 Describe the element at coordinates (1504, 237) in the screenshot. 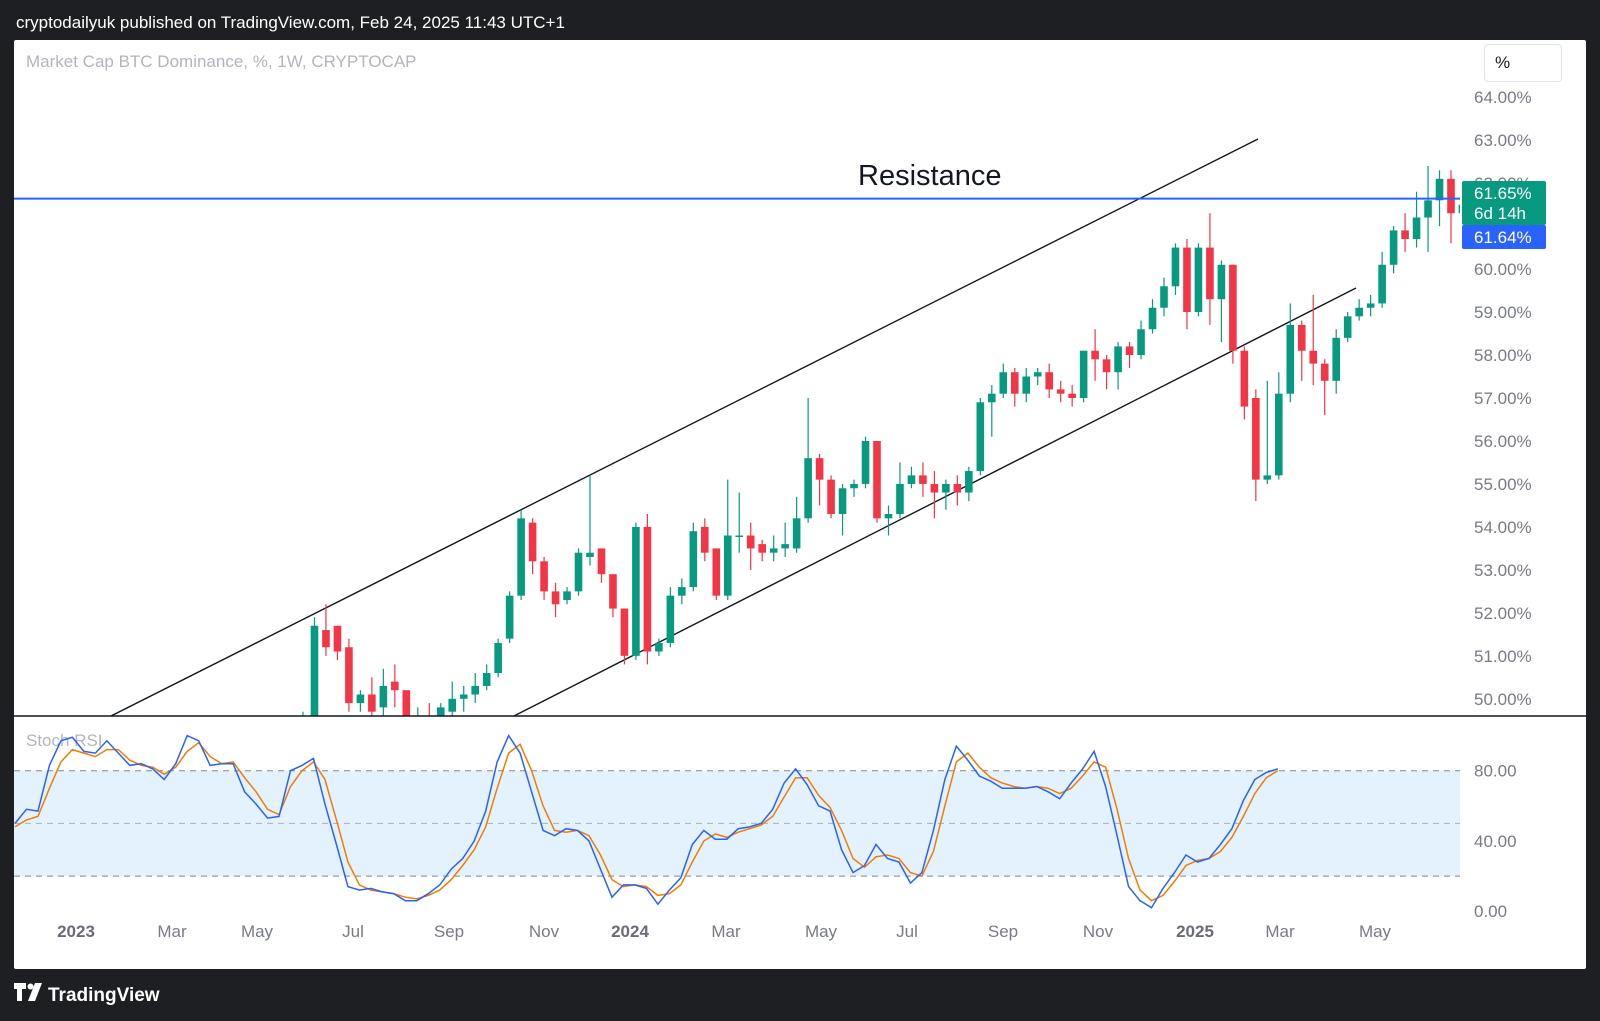

I see `resistance-price-badge` at that location.